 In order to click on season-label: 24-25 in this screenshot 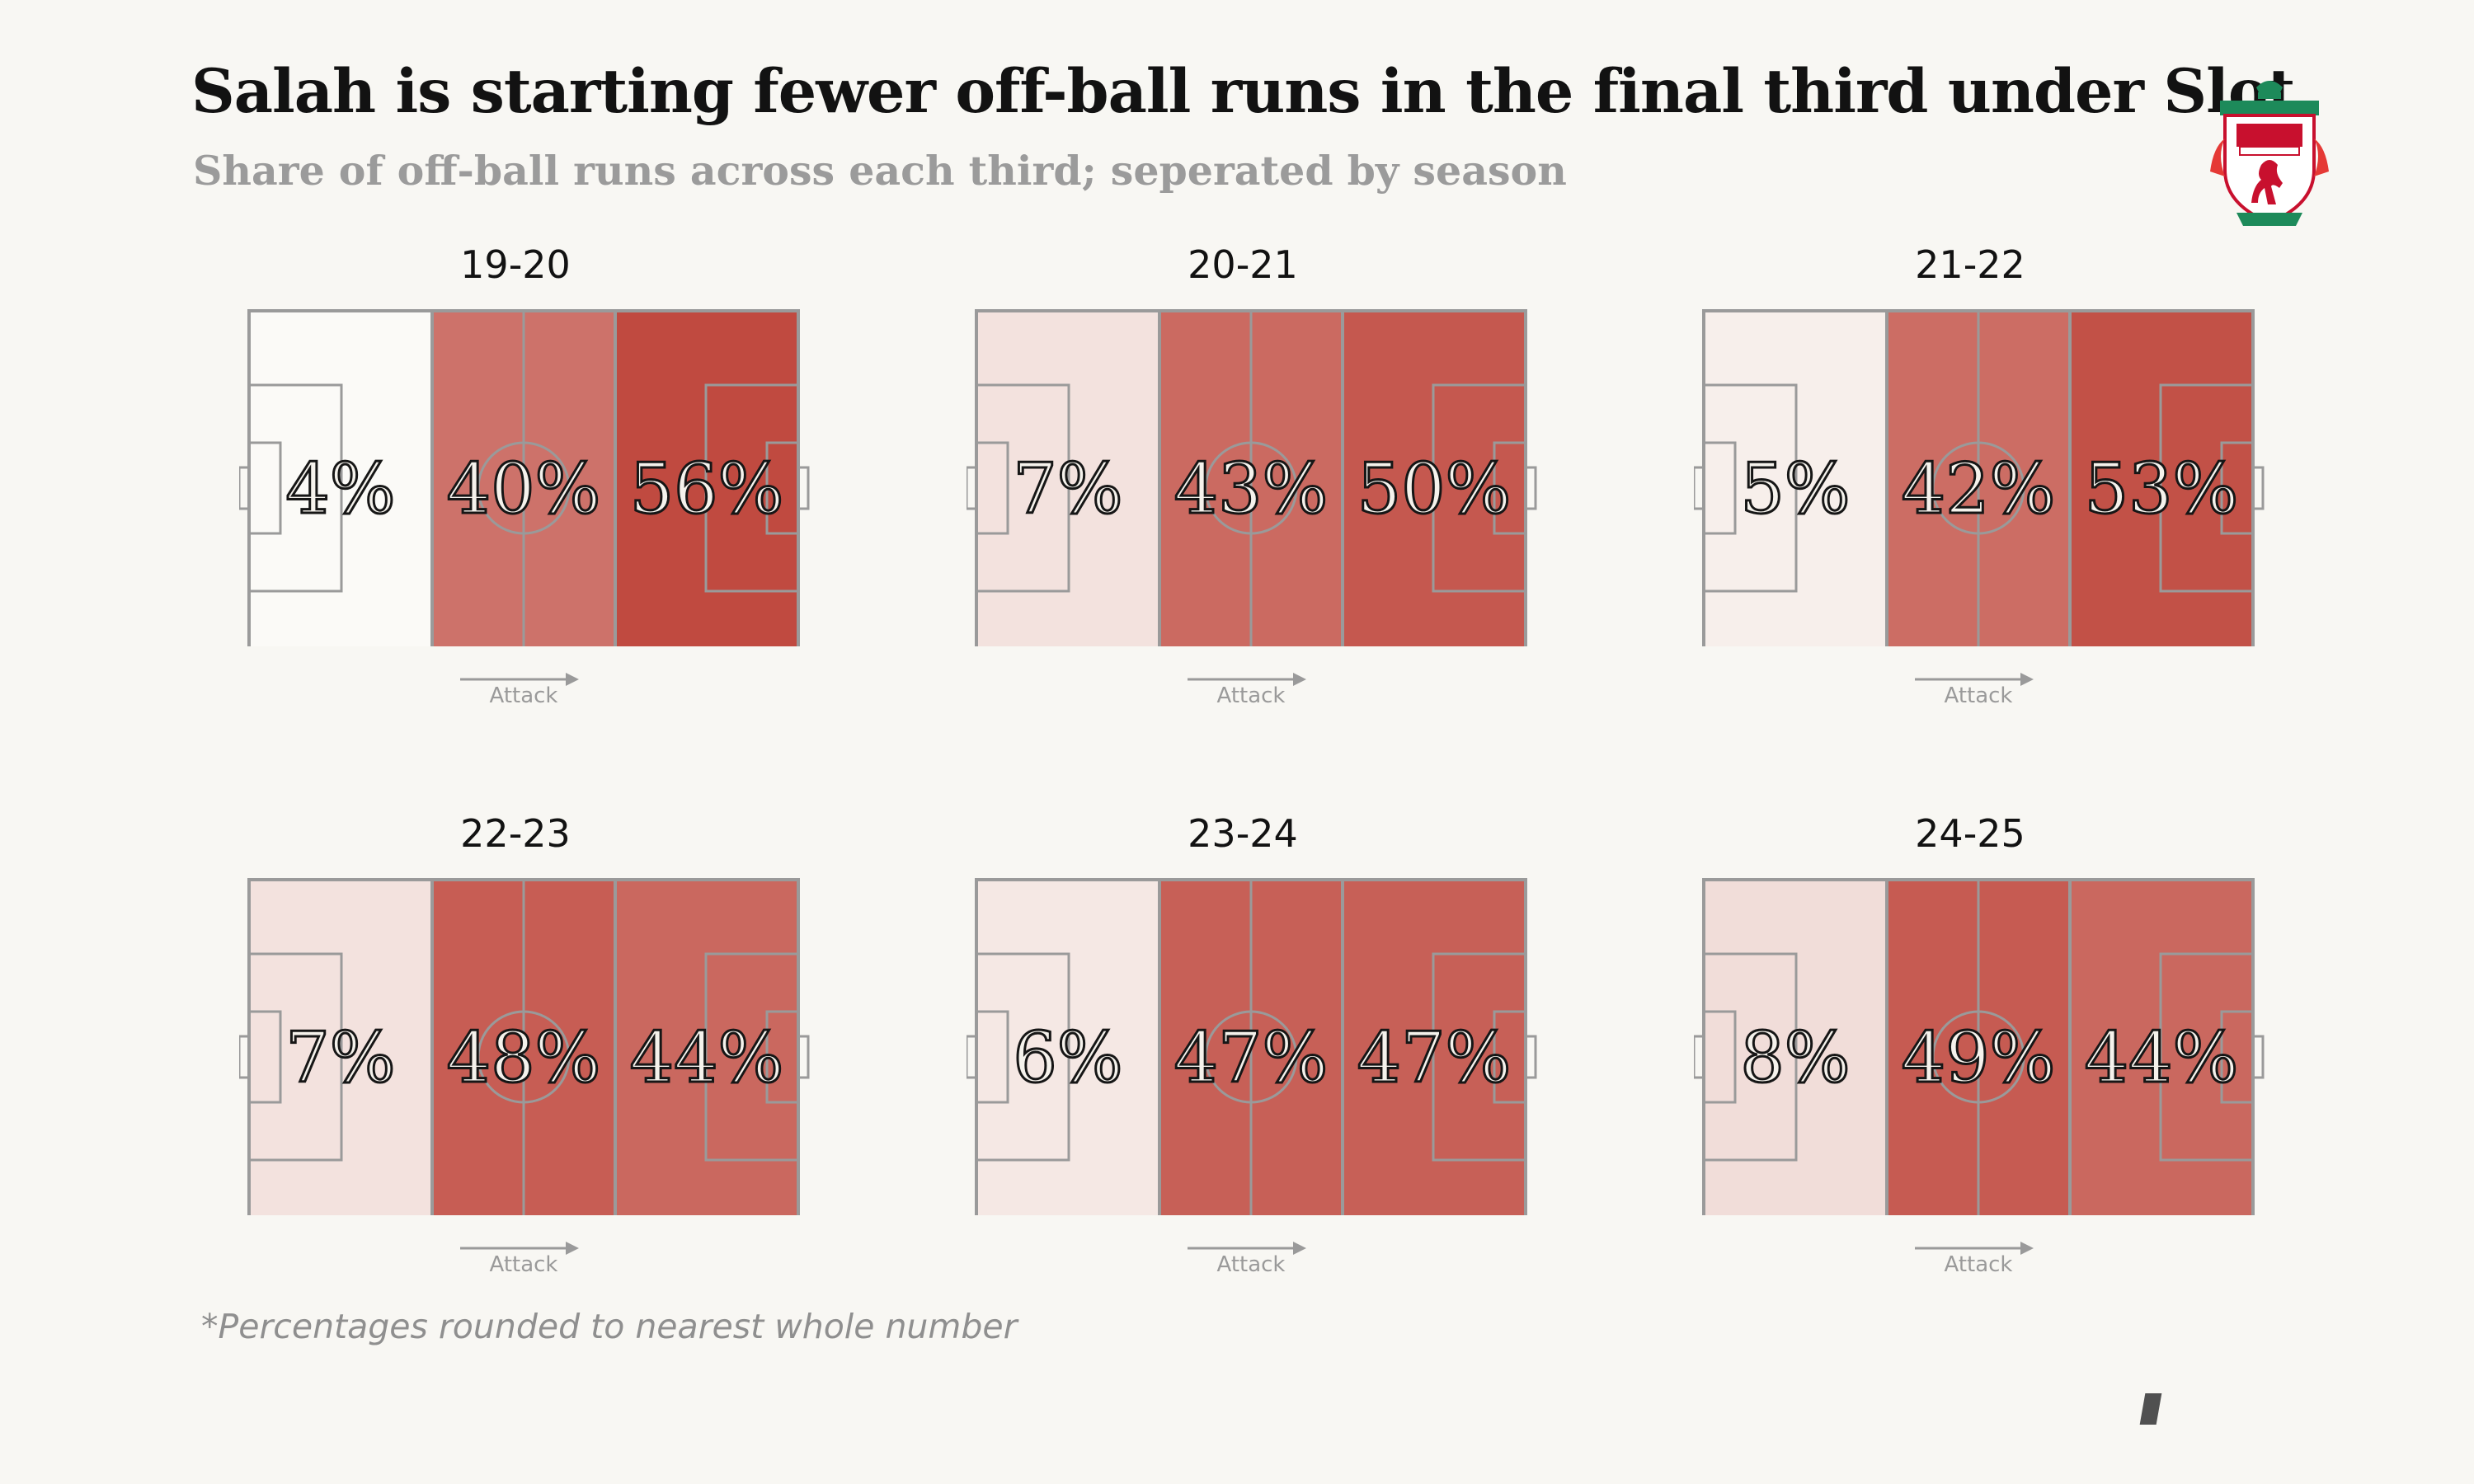, I will do `click(1970, 833)`.